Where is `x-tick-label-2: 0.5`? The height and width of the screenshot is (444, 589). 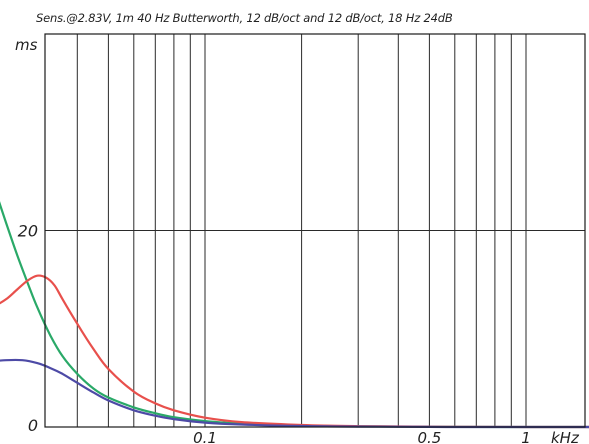
x-tick-label-2: 0.5 is located at coordinates (429, 436).